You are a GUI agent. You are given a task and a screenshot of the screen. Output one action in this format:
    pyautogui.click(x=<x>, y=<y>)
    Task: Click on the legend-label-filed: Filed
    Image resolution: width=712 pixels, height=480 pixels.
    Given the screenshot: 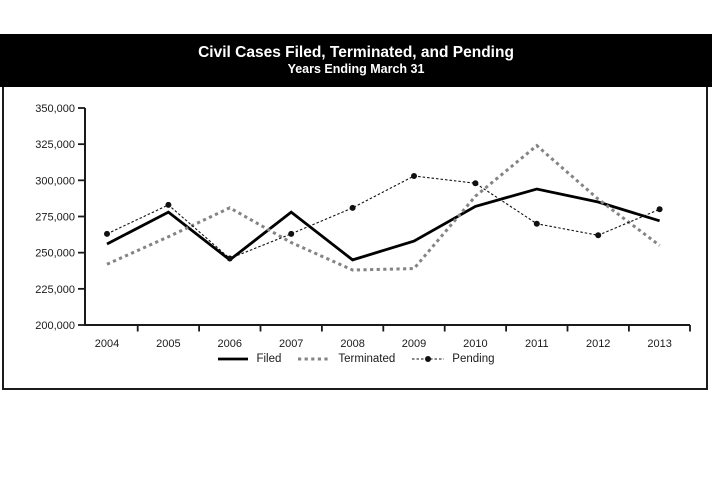 What is the action you would take?
    pyautogui.click(x=269, y=359)
    